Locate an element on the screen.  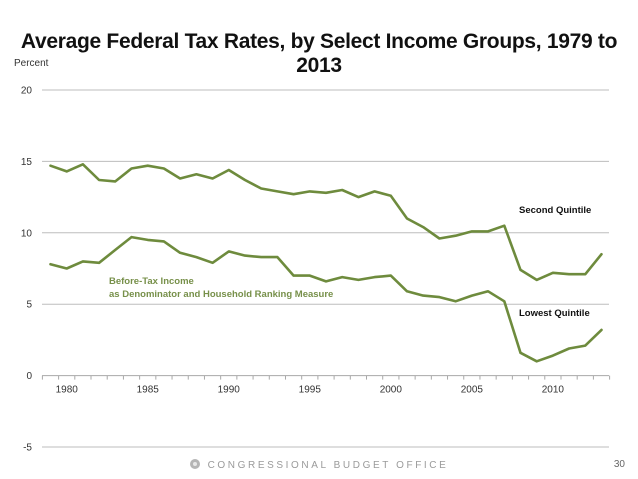
annotation-second-quintile: Second Quintile is located at coordinates (555, 210).